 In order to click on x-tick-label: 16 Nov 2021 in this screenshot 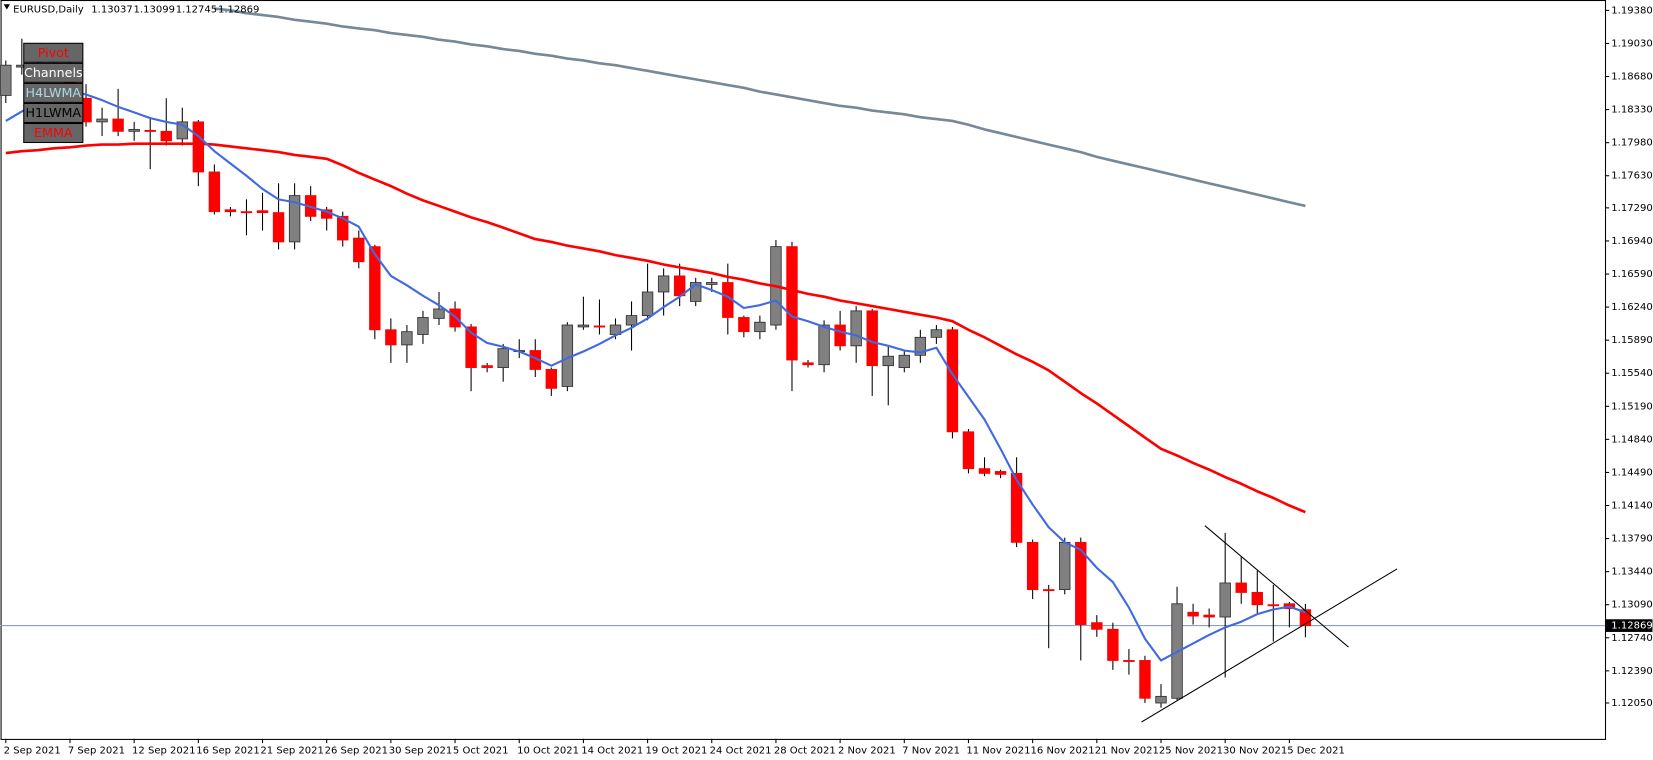, I will do `click(1063, 750)`.